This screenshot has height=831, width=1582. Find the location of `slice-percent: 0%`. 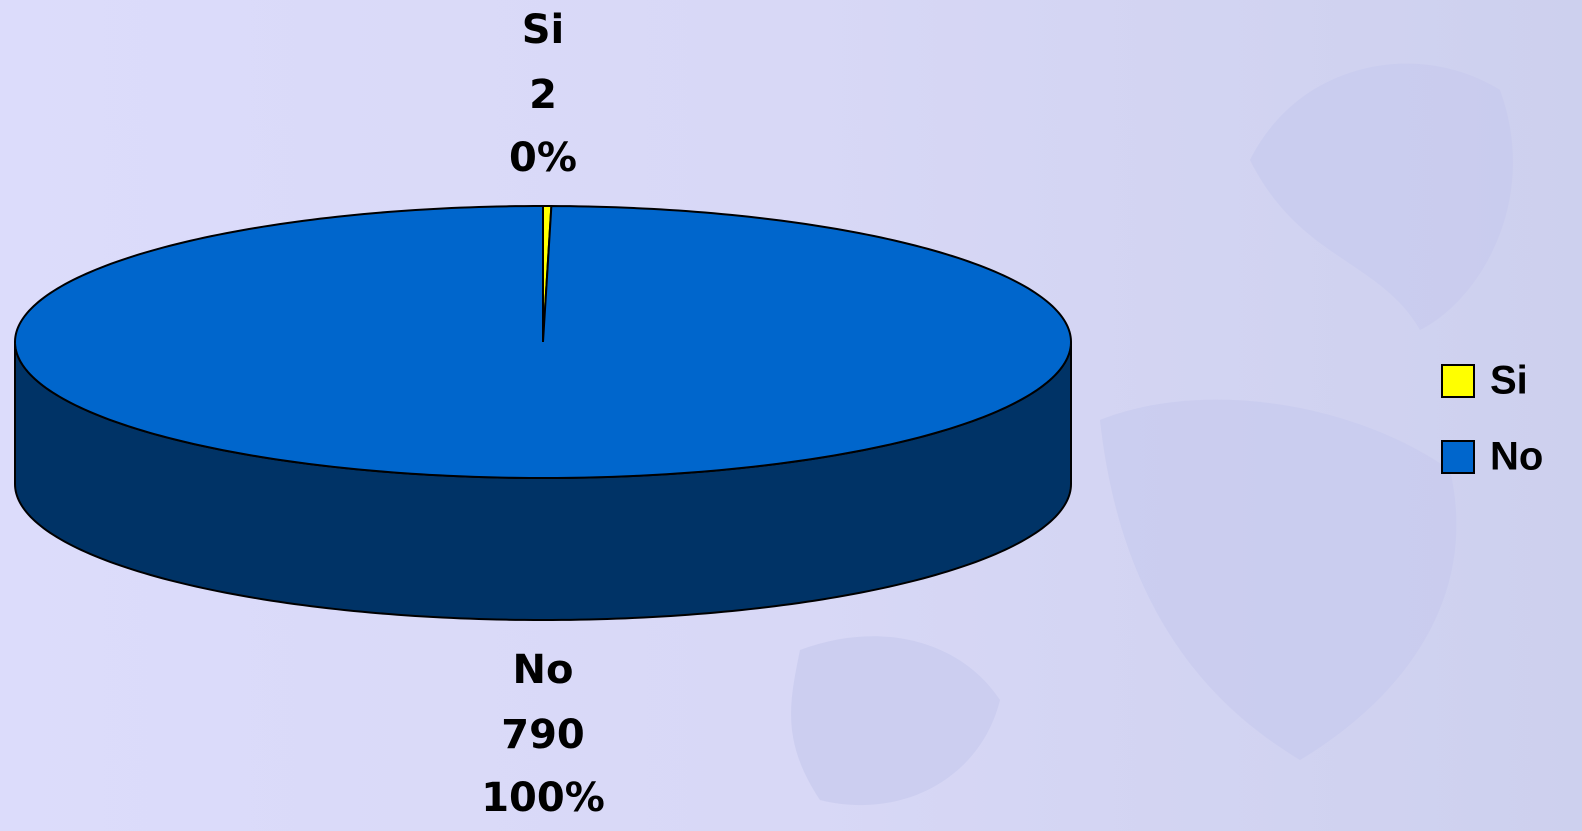

slice-percent: 0% is located at coordinates (543, 158).